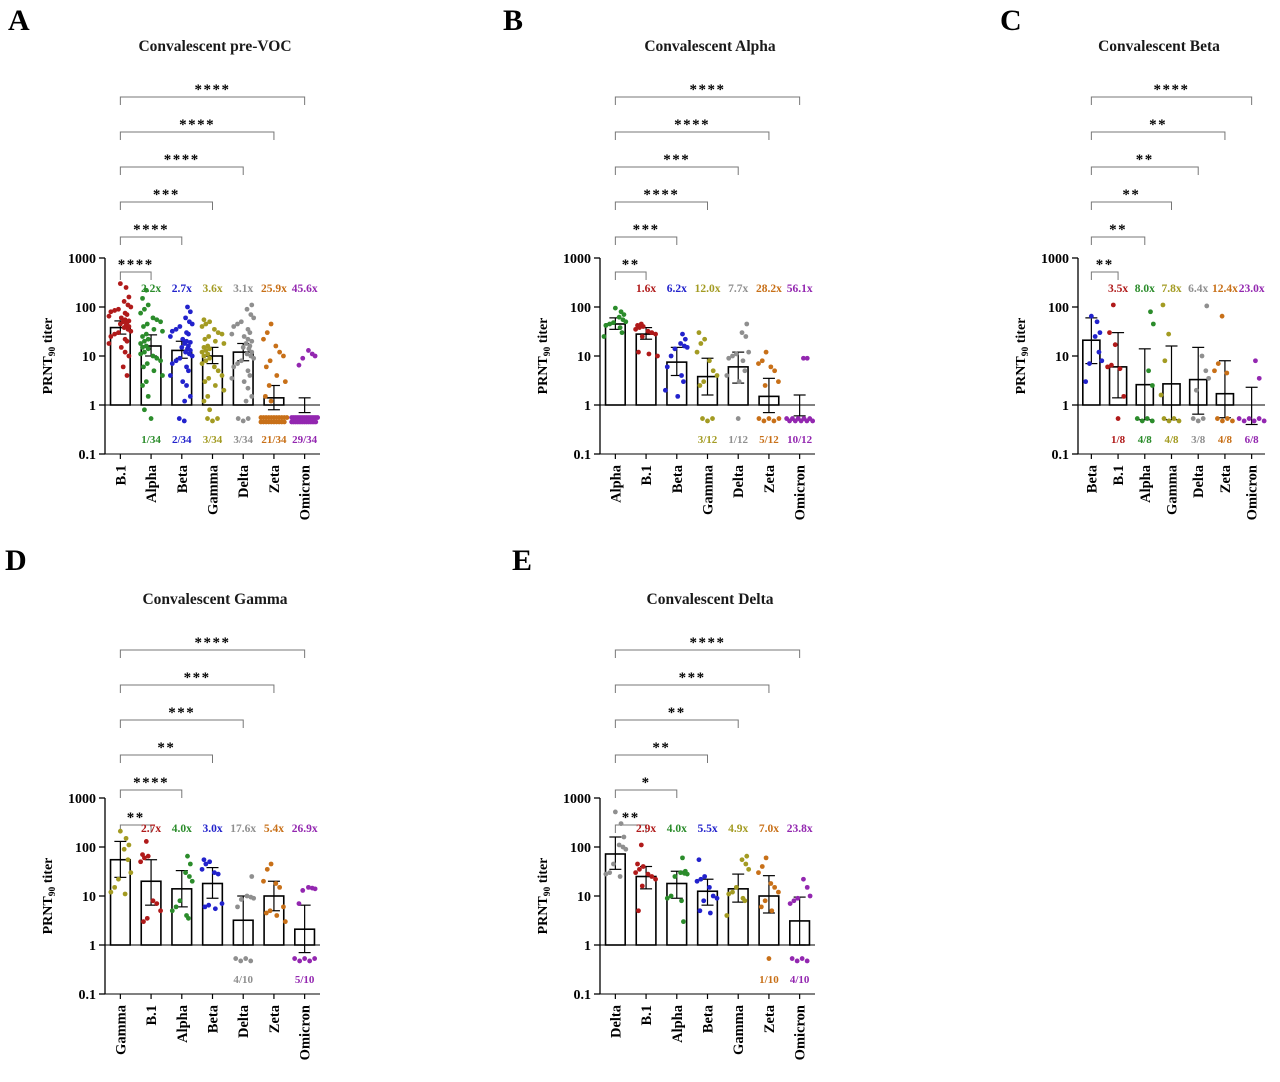  I want to click on fold-change-label: 3.0x, so click(212, 829).